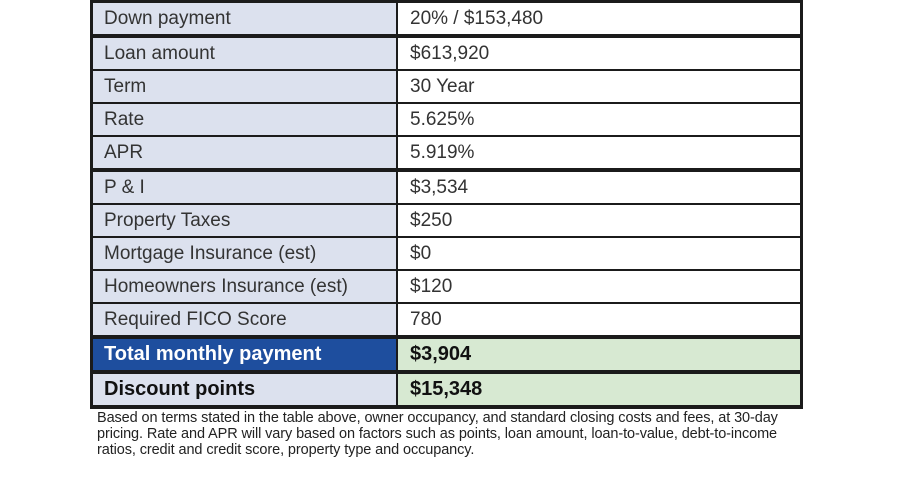 The height and width of the screenshot is (500, 900). I want to click on table-row: P & I $3,534, so click(446, 188).